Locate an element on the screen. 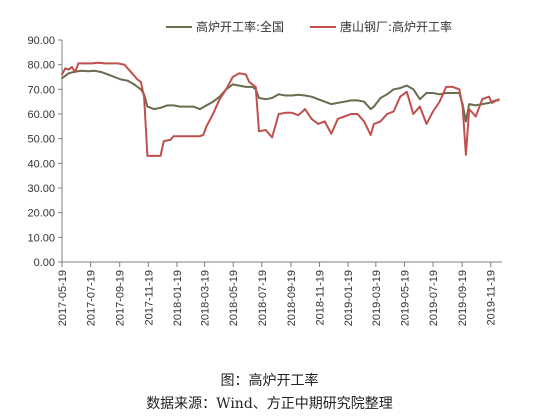  legend-label: 唐山钢厂:高炉开工率 is located at coordinates (396, 26).